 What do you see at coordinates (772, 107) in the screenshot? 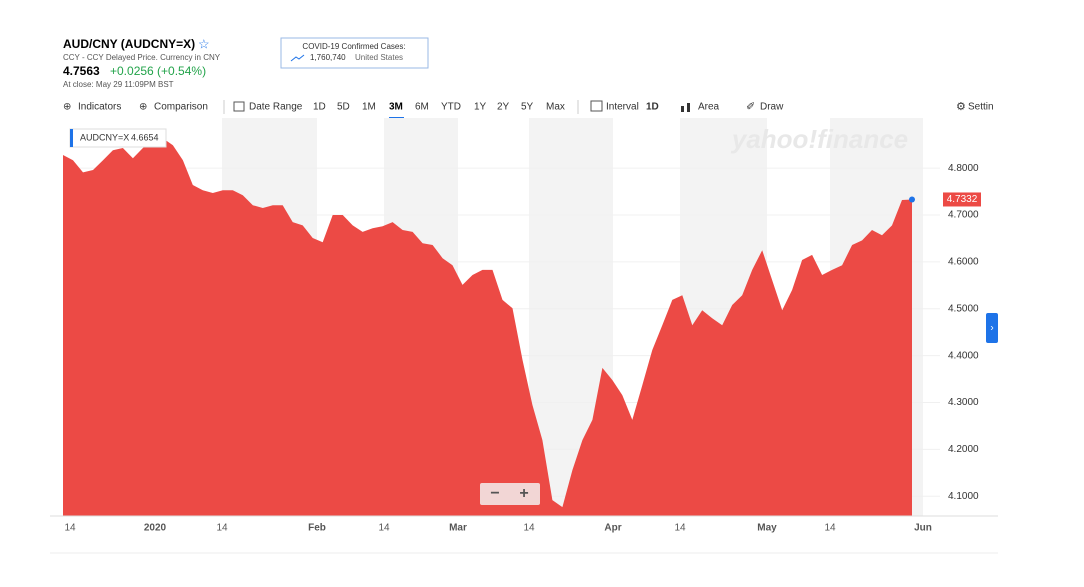
I see `toolbar-item: Draw` at bounding box center [772, 107].